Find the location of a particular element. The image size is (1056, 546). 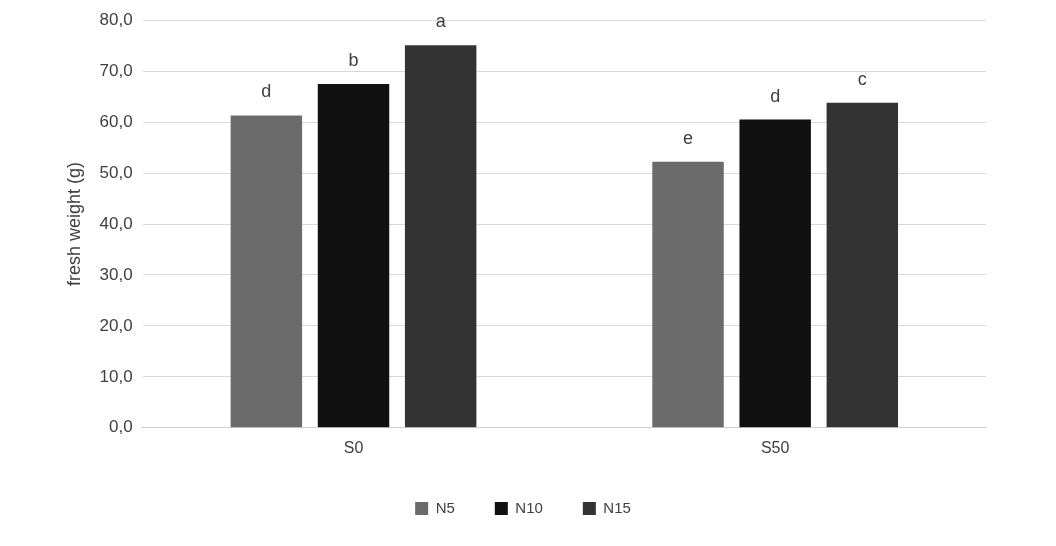

x-tick-label: S50 is located at coordinates (775, 447).